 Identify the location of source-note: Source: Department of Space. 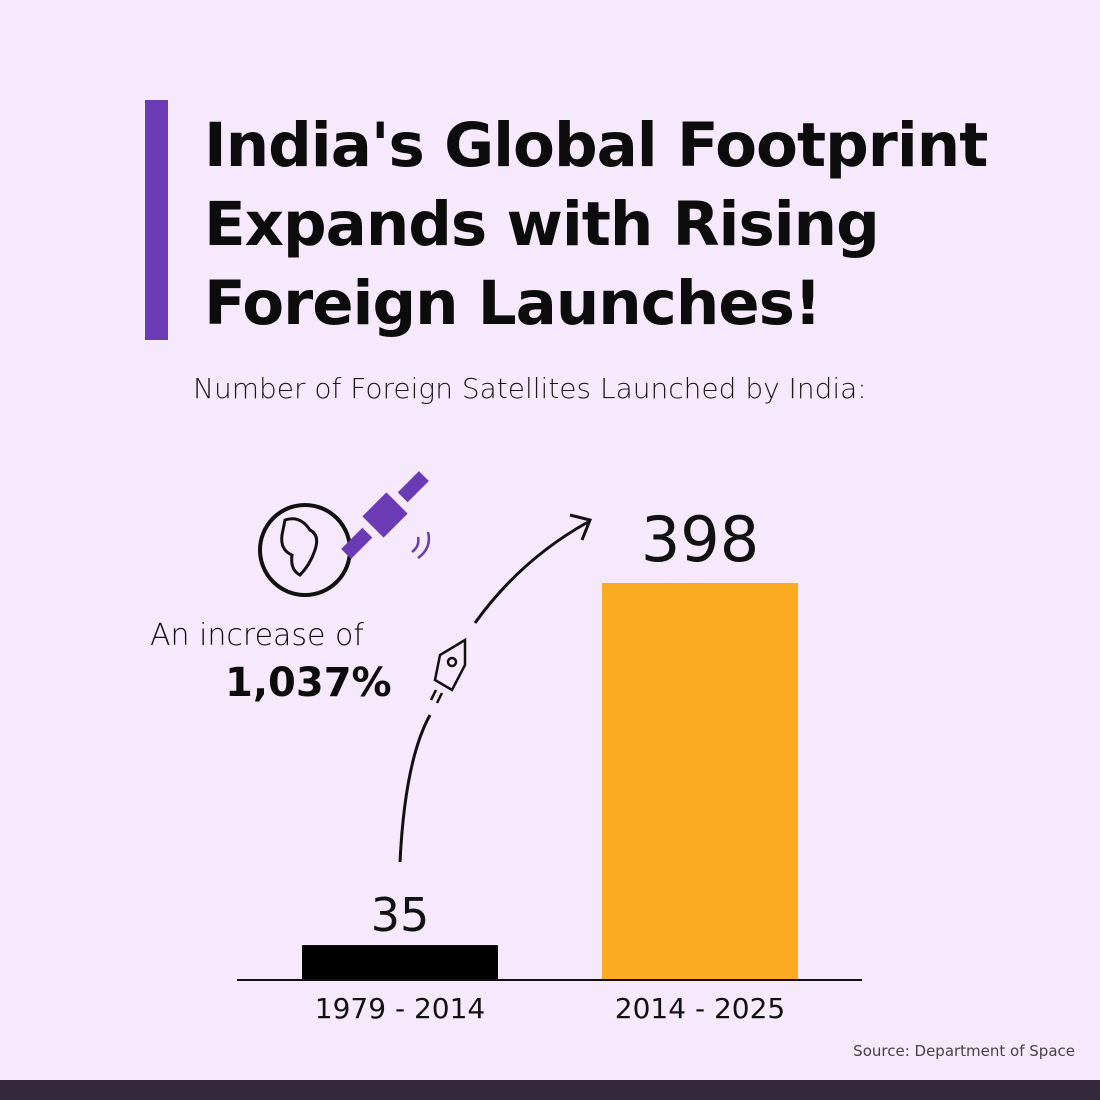
(964, 1051).